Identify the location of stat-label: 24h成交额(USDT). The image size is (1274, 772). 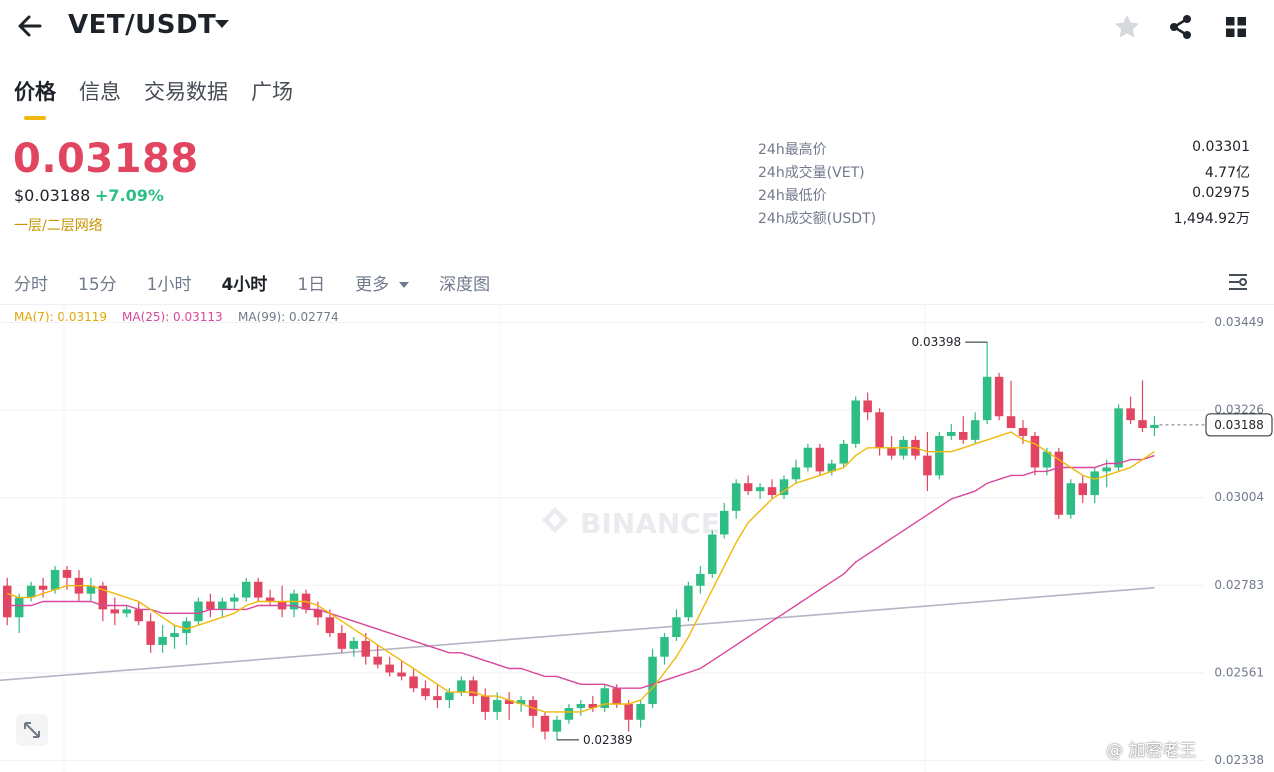
(817, 219).